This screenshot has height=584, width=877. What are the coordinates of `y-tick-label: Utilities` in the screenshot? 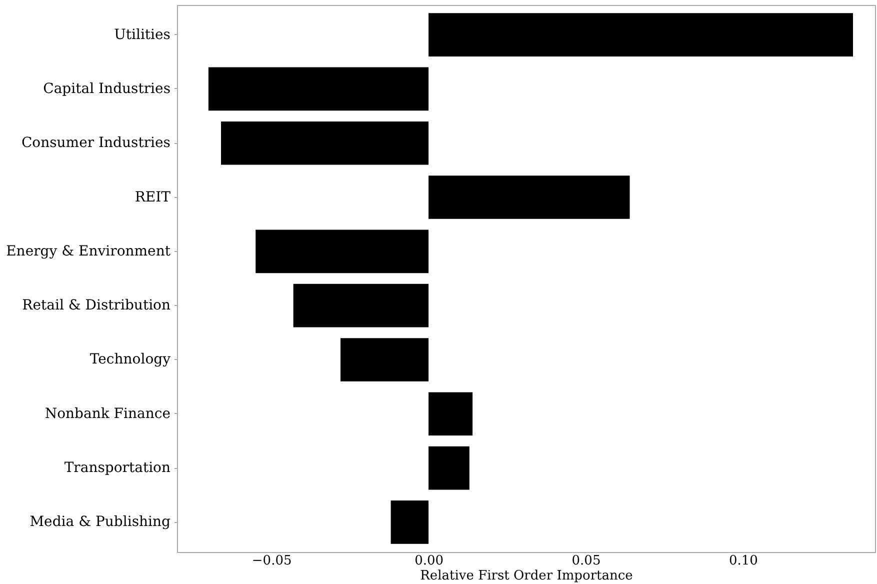 It's located at (142, 34).